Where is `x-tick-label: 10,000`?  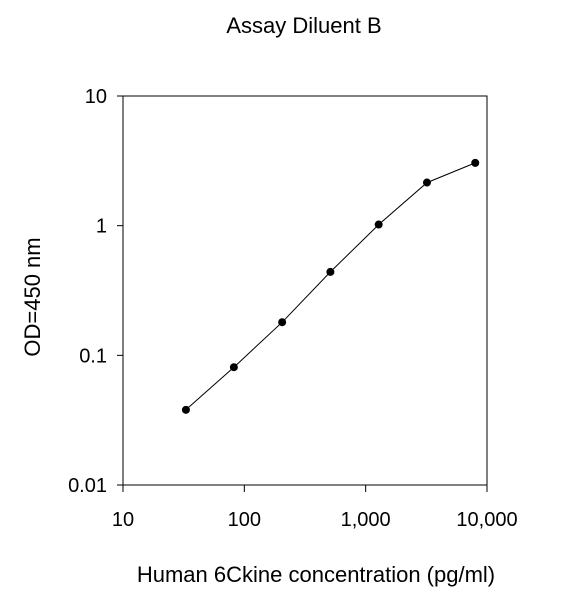
x-tick-label: 10,000 is located at coordinates (486, 520).